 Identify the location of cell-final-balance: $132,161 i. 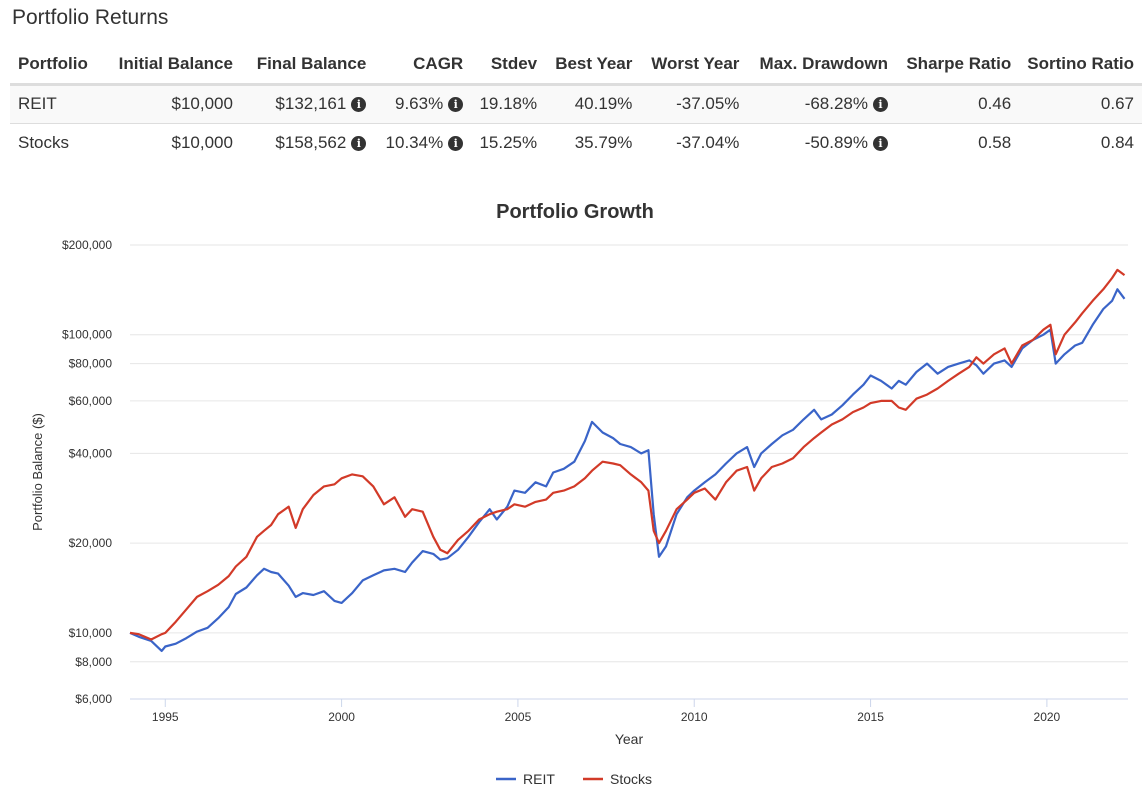
(307, 104).